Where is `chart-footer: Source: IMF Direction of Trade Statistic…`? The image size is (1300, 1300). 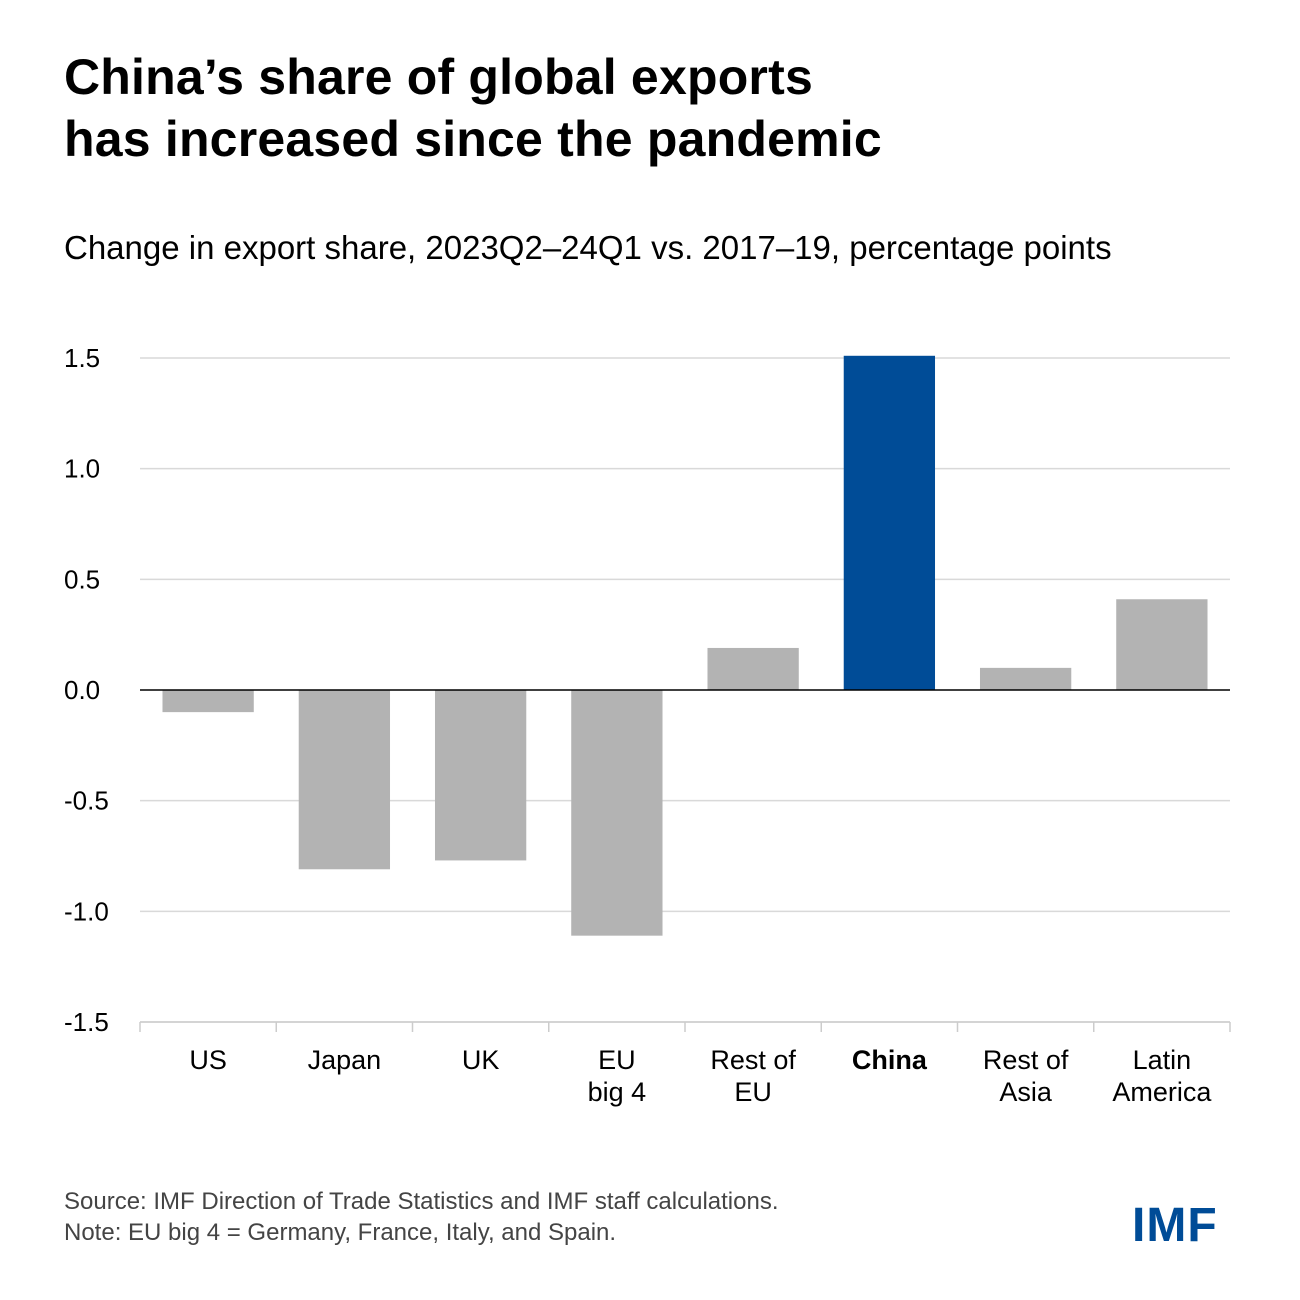 chart-footer: Source: IMF Direction of Trade Statistic… is located at coordinates (564, 1217).